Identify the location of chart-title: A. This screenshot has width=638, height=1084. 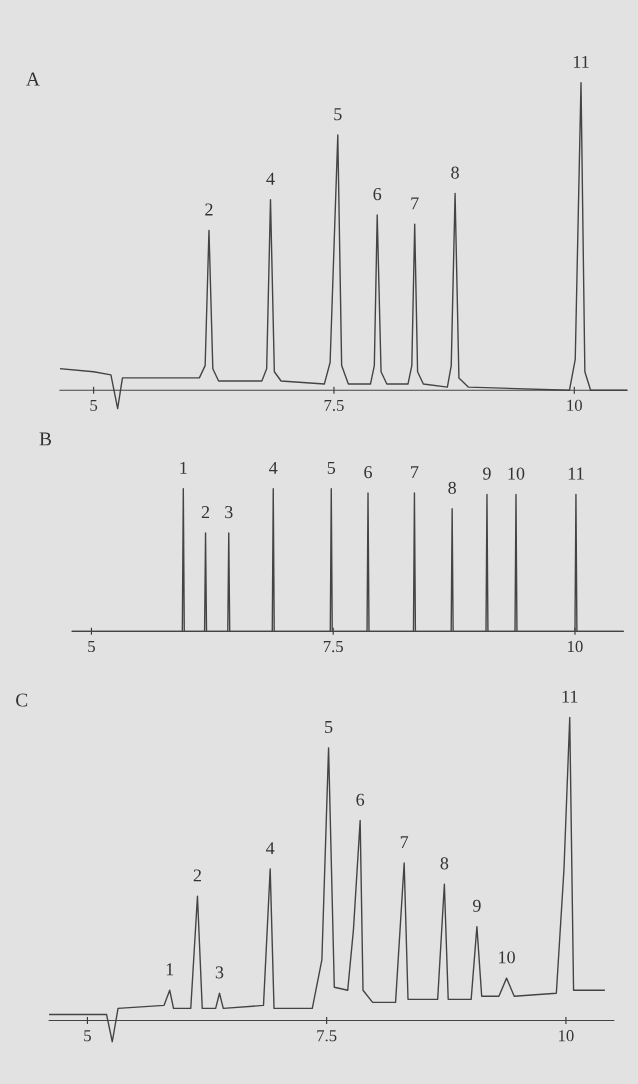
(33, 79).